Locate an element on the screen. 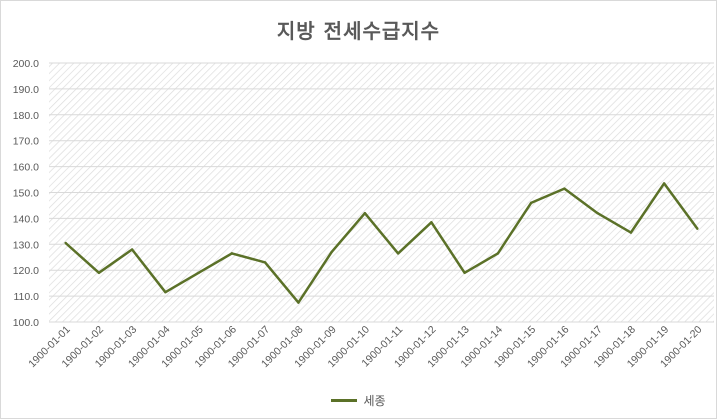  legend-swatch is located at coordinates (344, 400).